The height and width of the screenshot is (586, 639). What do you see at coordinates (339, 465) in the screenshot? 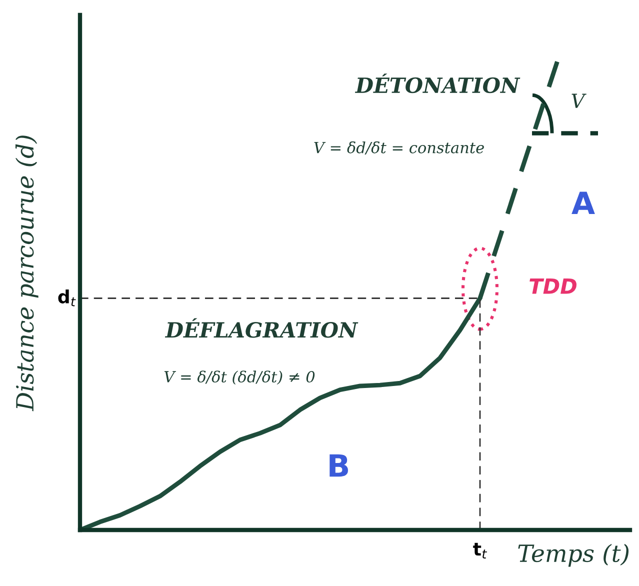
I see `annotation: B` at bounding box center [339, 465].